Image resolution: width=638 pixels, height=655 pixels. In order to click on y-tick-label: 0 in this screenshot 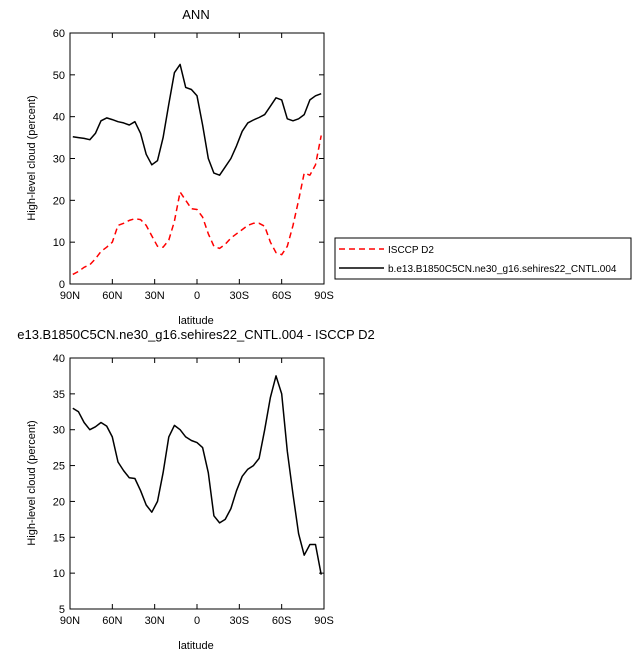, I will do `click(62, 285)`.